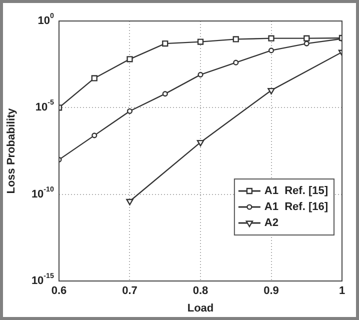  Describe the element at coordinates (59, 291) in the screenshot. I see `x-tick-label: 0.6` at that location.